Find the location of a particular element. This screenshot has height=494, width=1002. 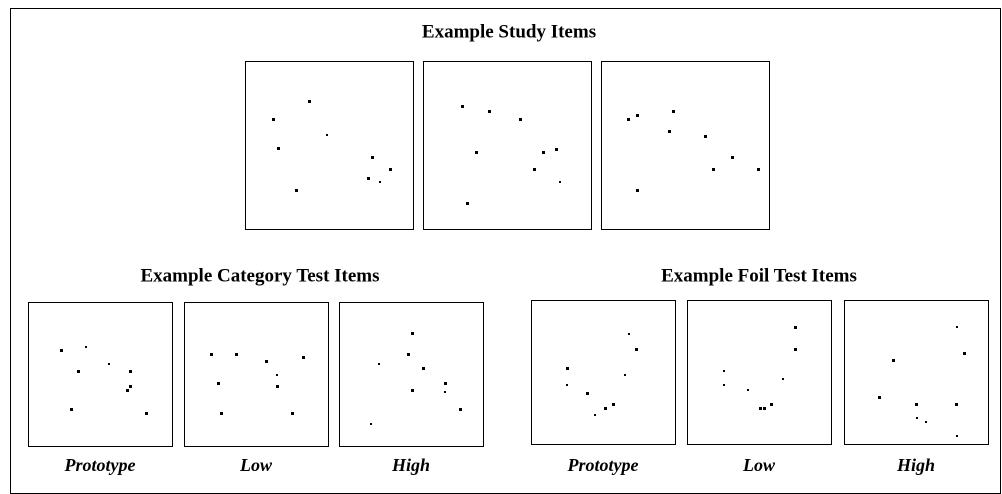

category-boxes is located at coordinates (256, 374).